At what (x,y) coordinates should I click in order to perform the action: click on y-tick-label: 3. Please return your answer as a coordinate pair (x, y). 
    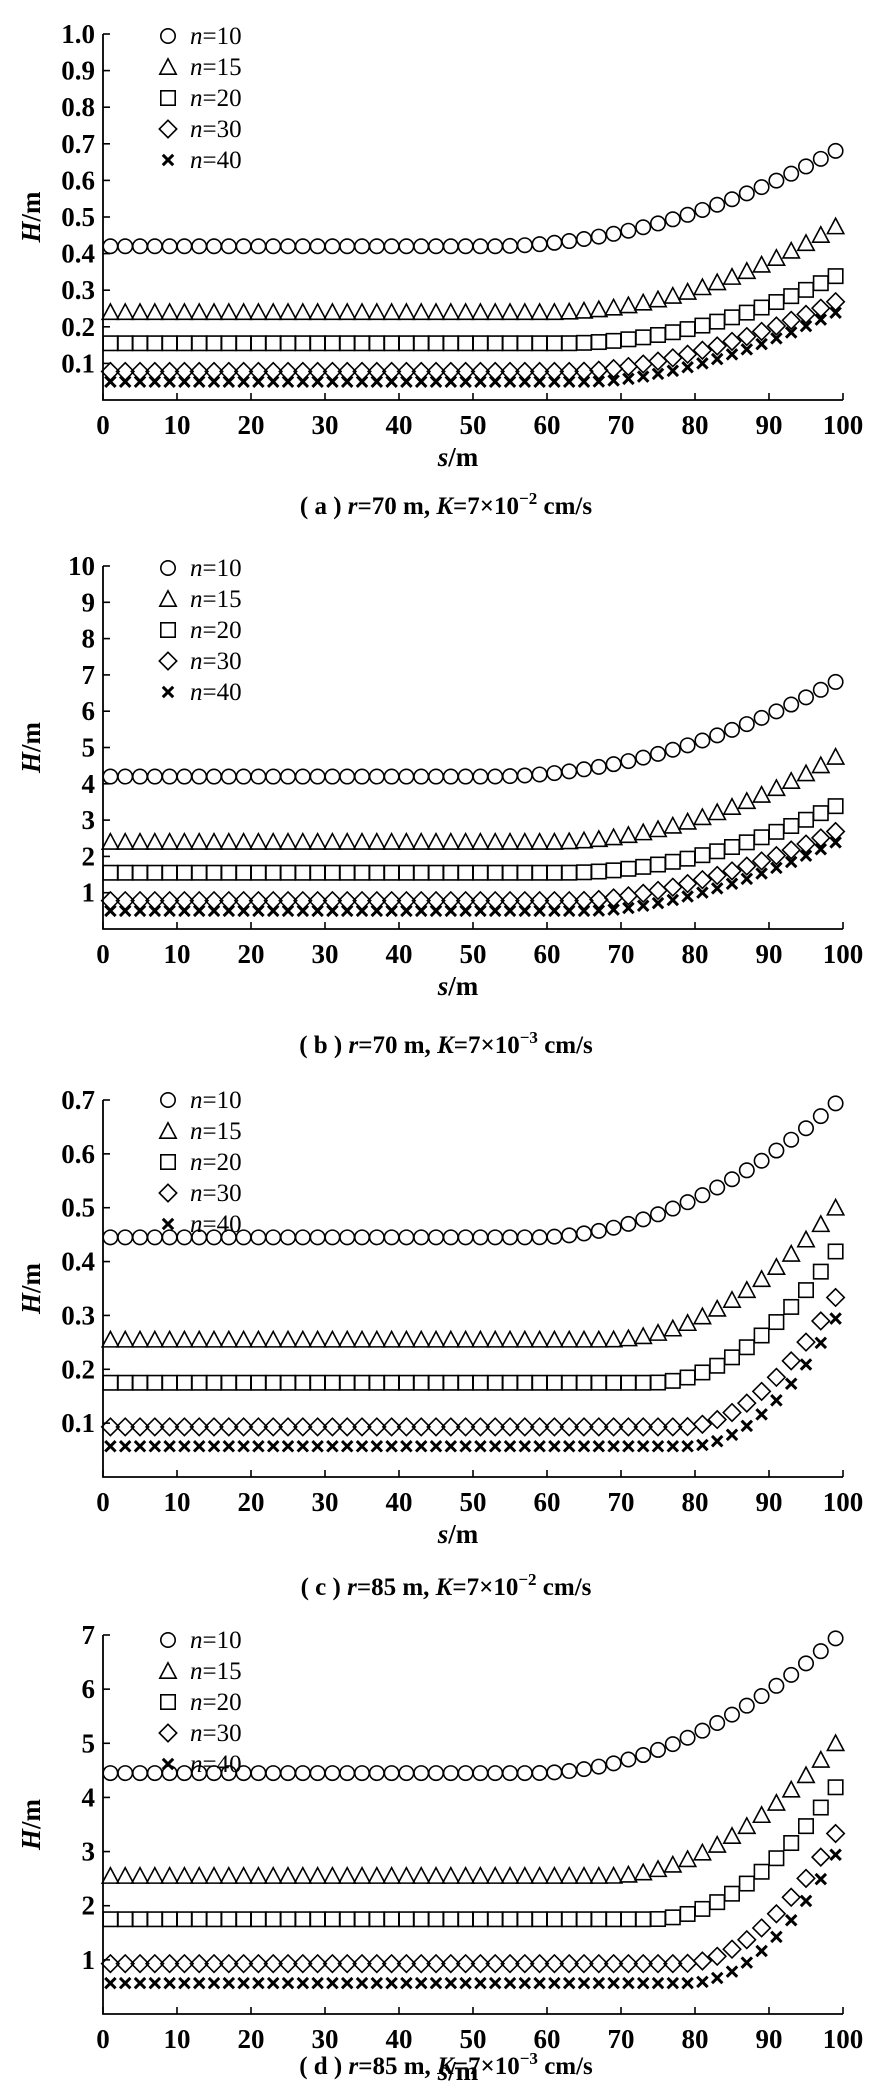
    Looking at the image, I should click on (89, 820).